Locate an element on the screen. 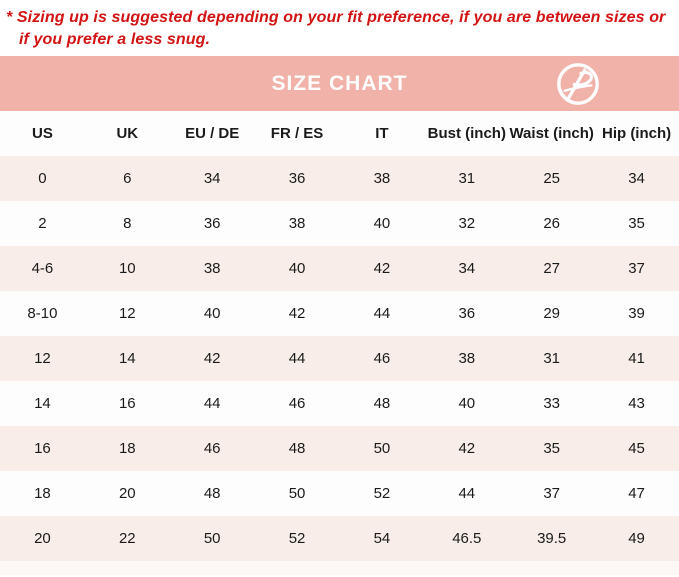 This screenshot has height=577, width=679. column-header: IT is located at coordinates (382, 133).